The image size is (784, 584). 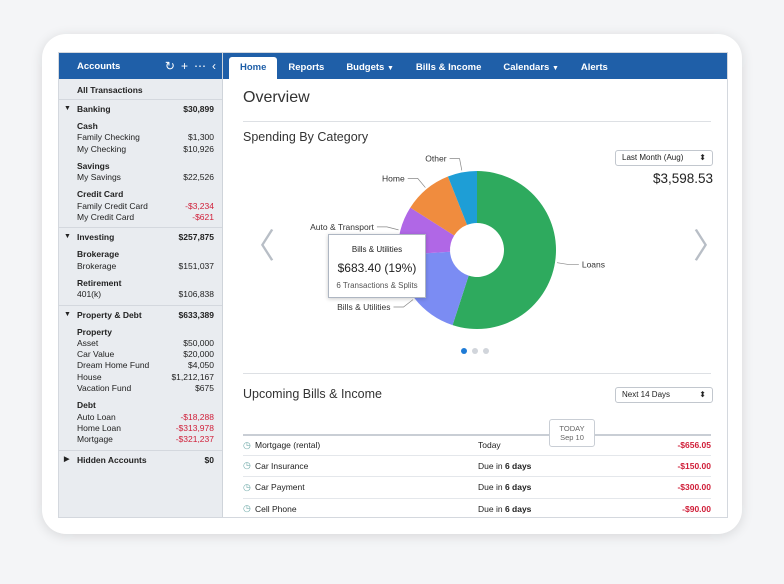 I want to click on tab-alerts: Alerts, so click(x=594, y=67).